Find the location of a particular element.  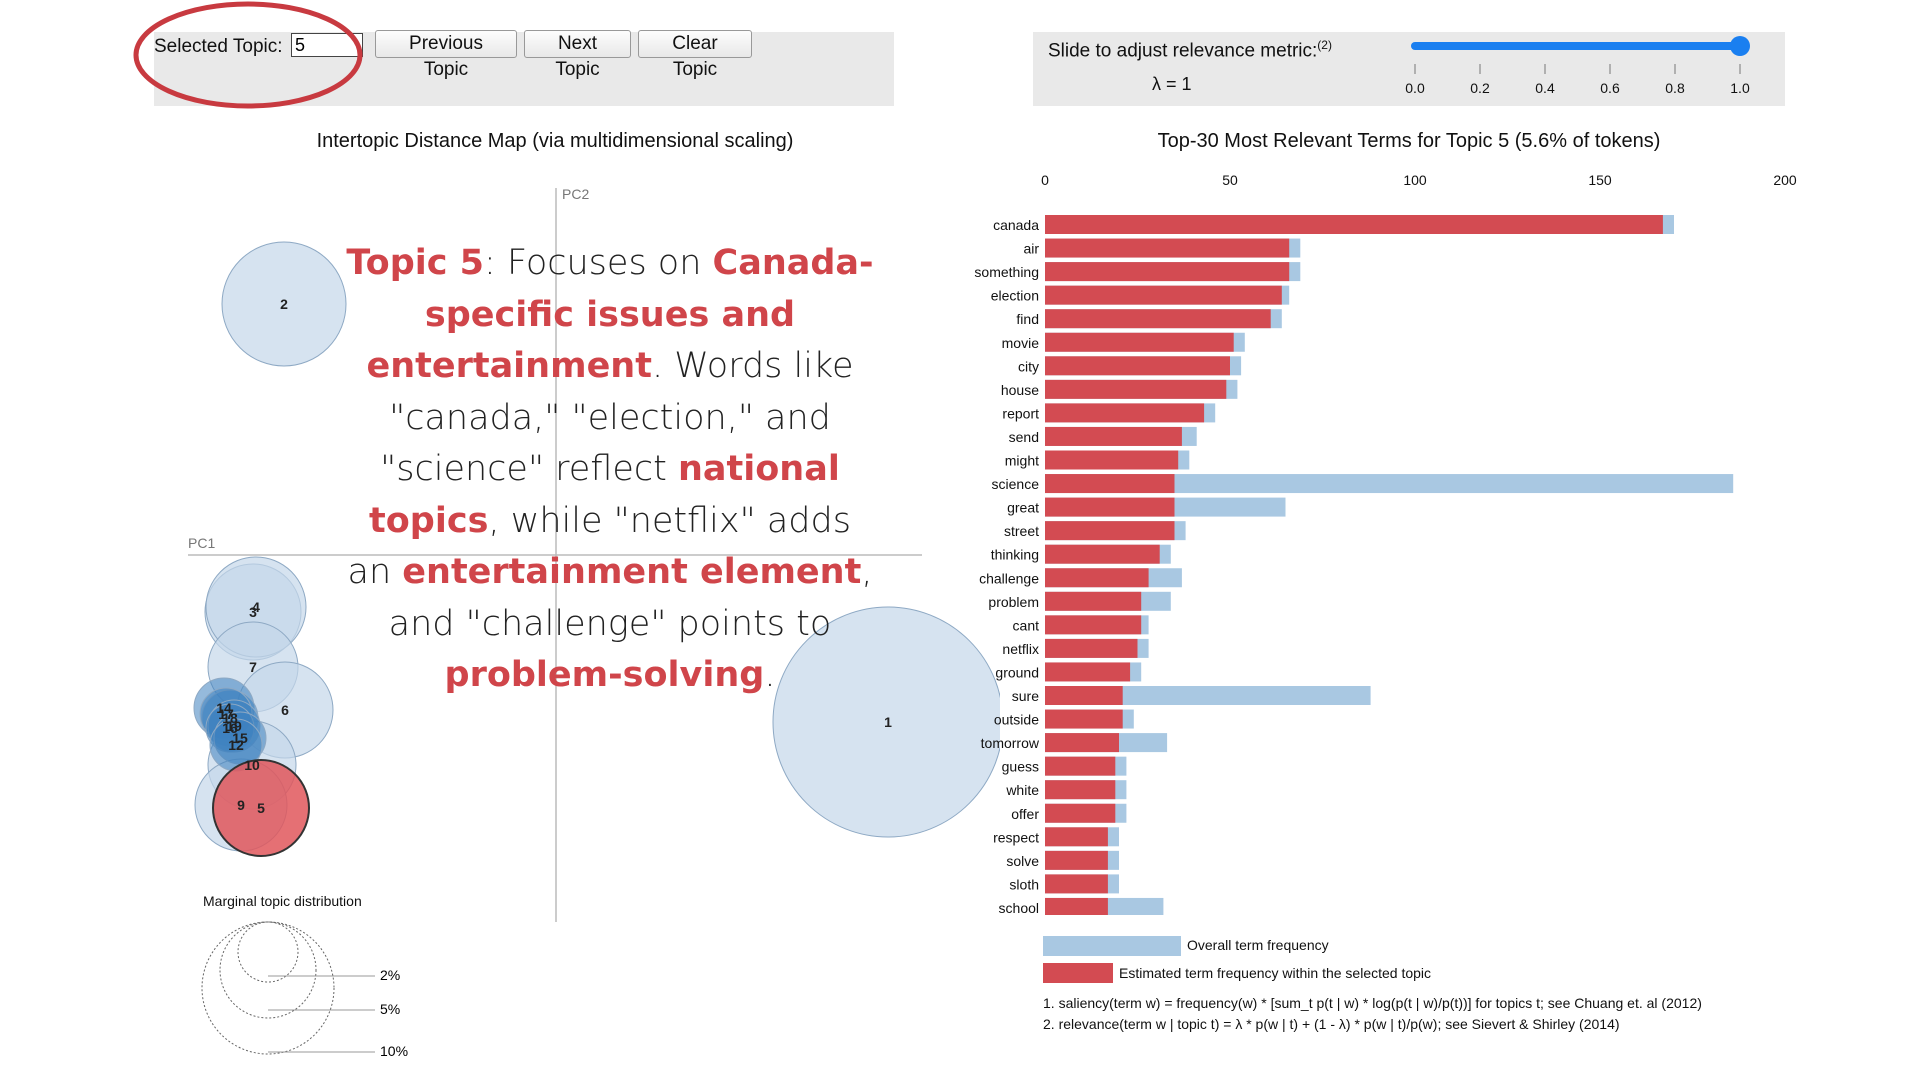

highlight-ellipse is located at coordinates (248, 55).